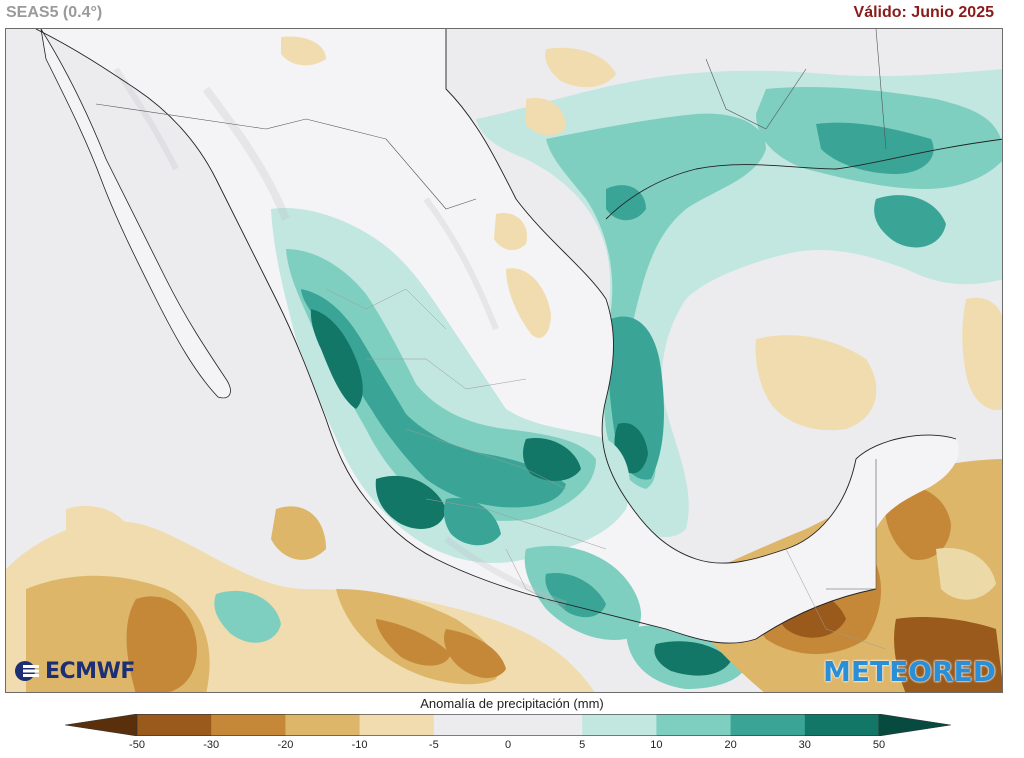 Image resolution: width=1024 pixels, height=758 pixels. Describe the element at coordinates (804, 745) in the screenshot. I see `legend-tick-label: 30` at that location.